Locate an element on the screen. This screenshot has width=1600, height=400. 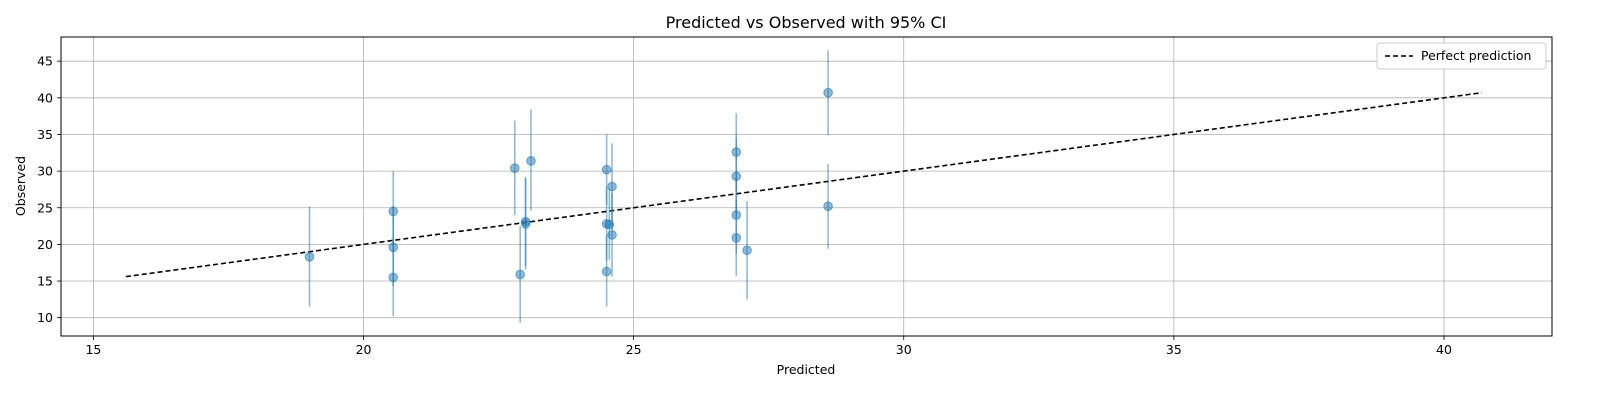
x-tick-label: 40 is located at coordinates (1444, 349).